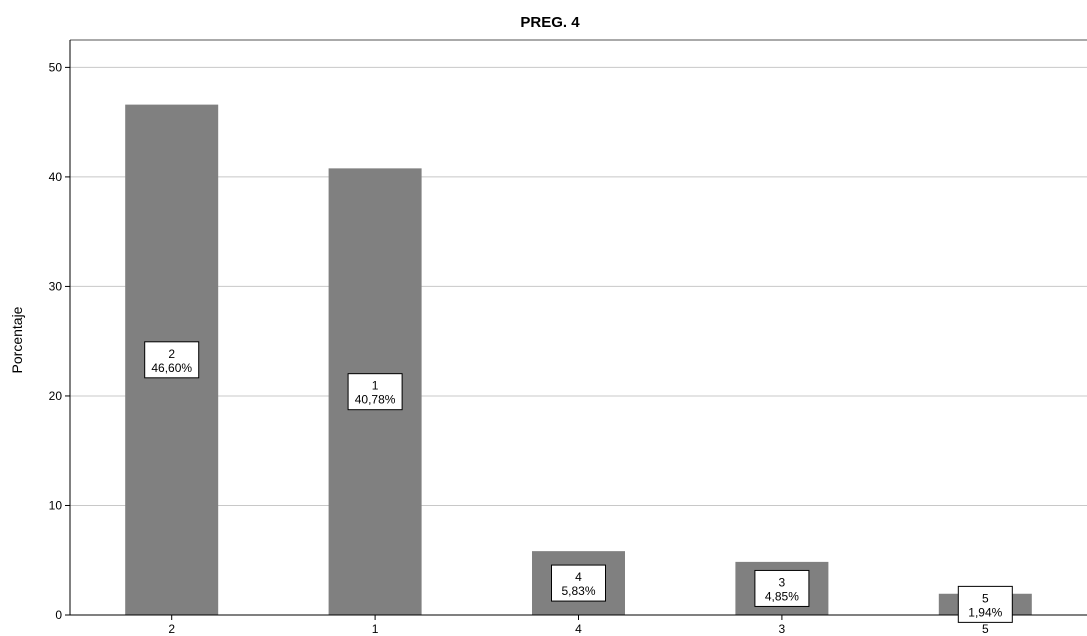  What do you see at coordinates (578, 591) in the screenshot?
I see `data-label-percent: 5,83%` at bounding box center [578, 591].